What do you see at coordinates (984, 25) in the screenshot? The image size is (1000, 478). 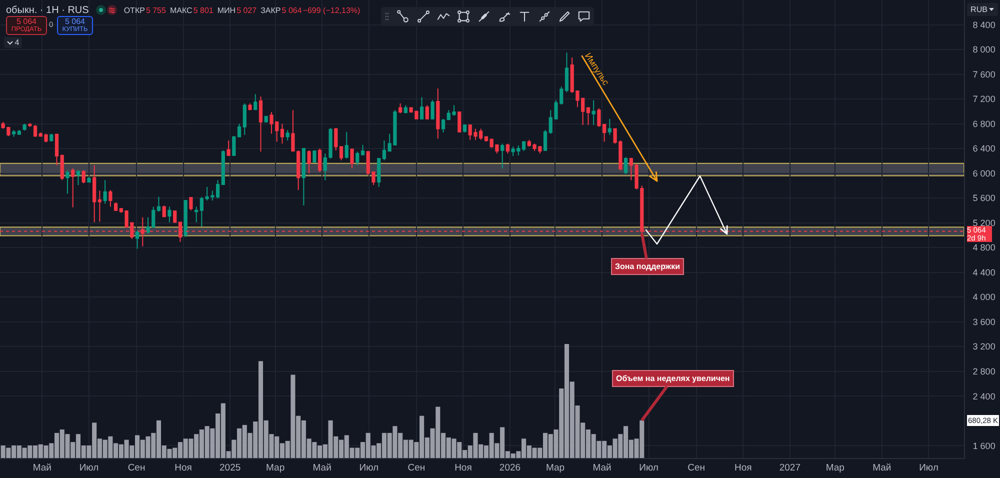 I see `y-tick-label: 8 400` at bounding box center [984, 25].